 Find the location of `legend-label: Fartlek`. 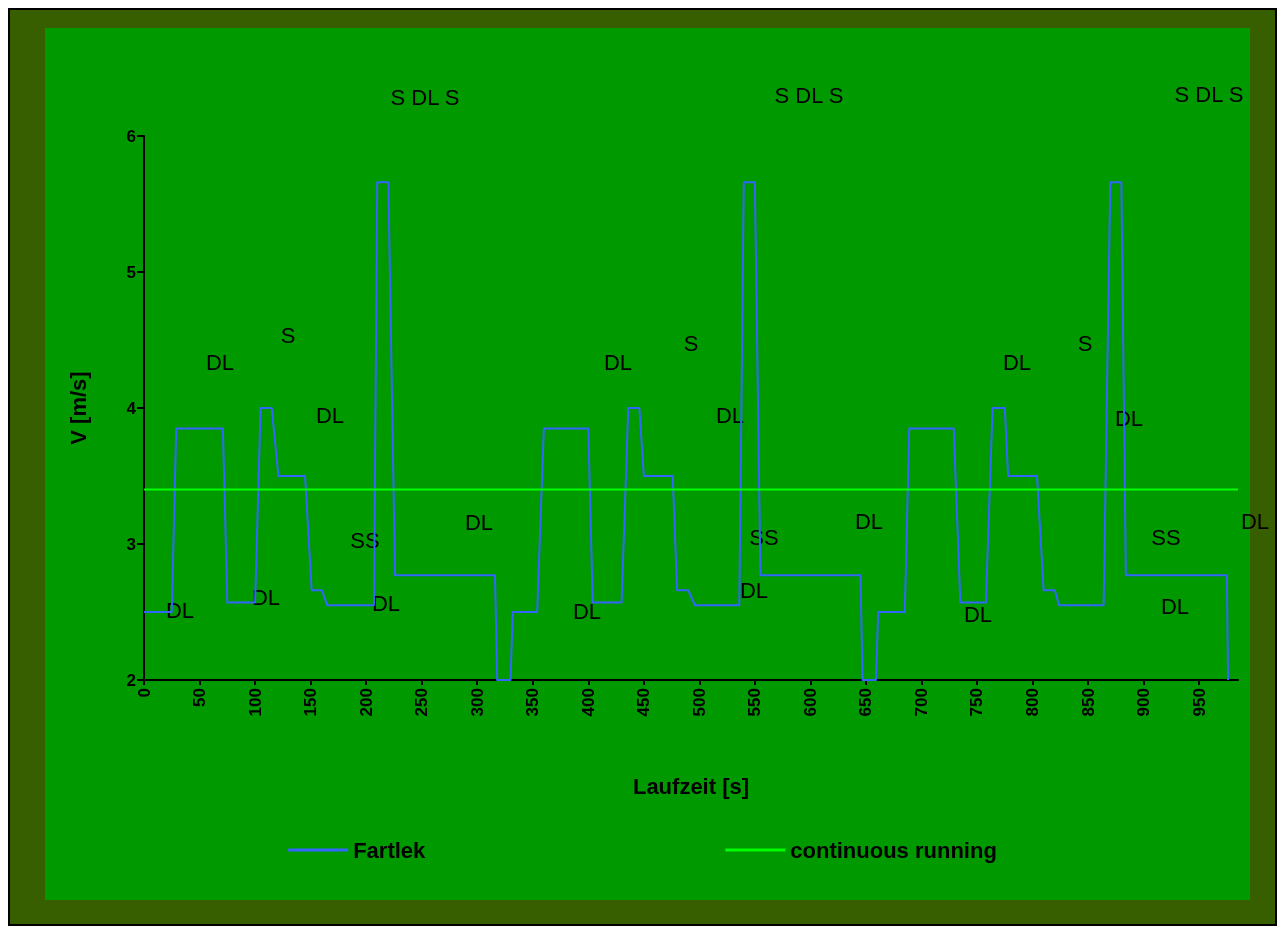

legend-label: Fartlek is located at coordinates (390, 850).